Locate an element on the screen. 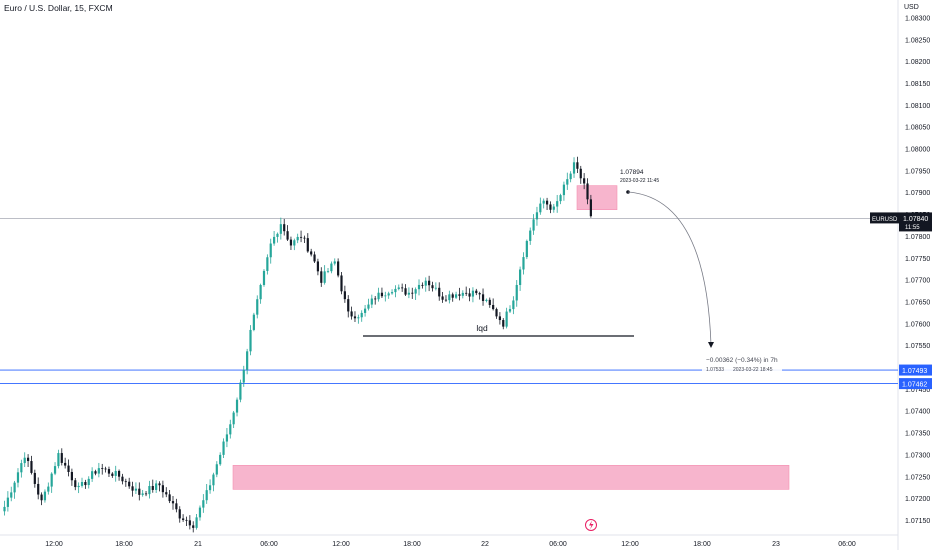 The width and height of the screenshot is (932, 550). symbol-badge-label: EURUSD is located at coordinates (885, 220).